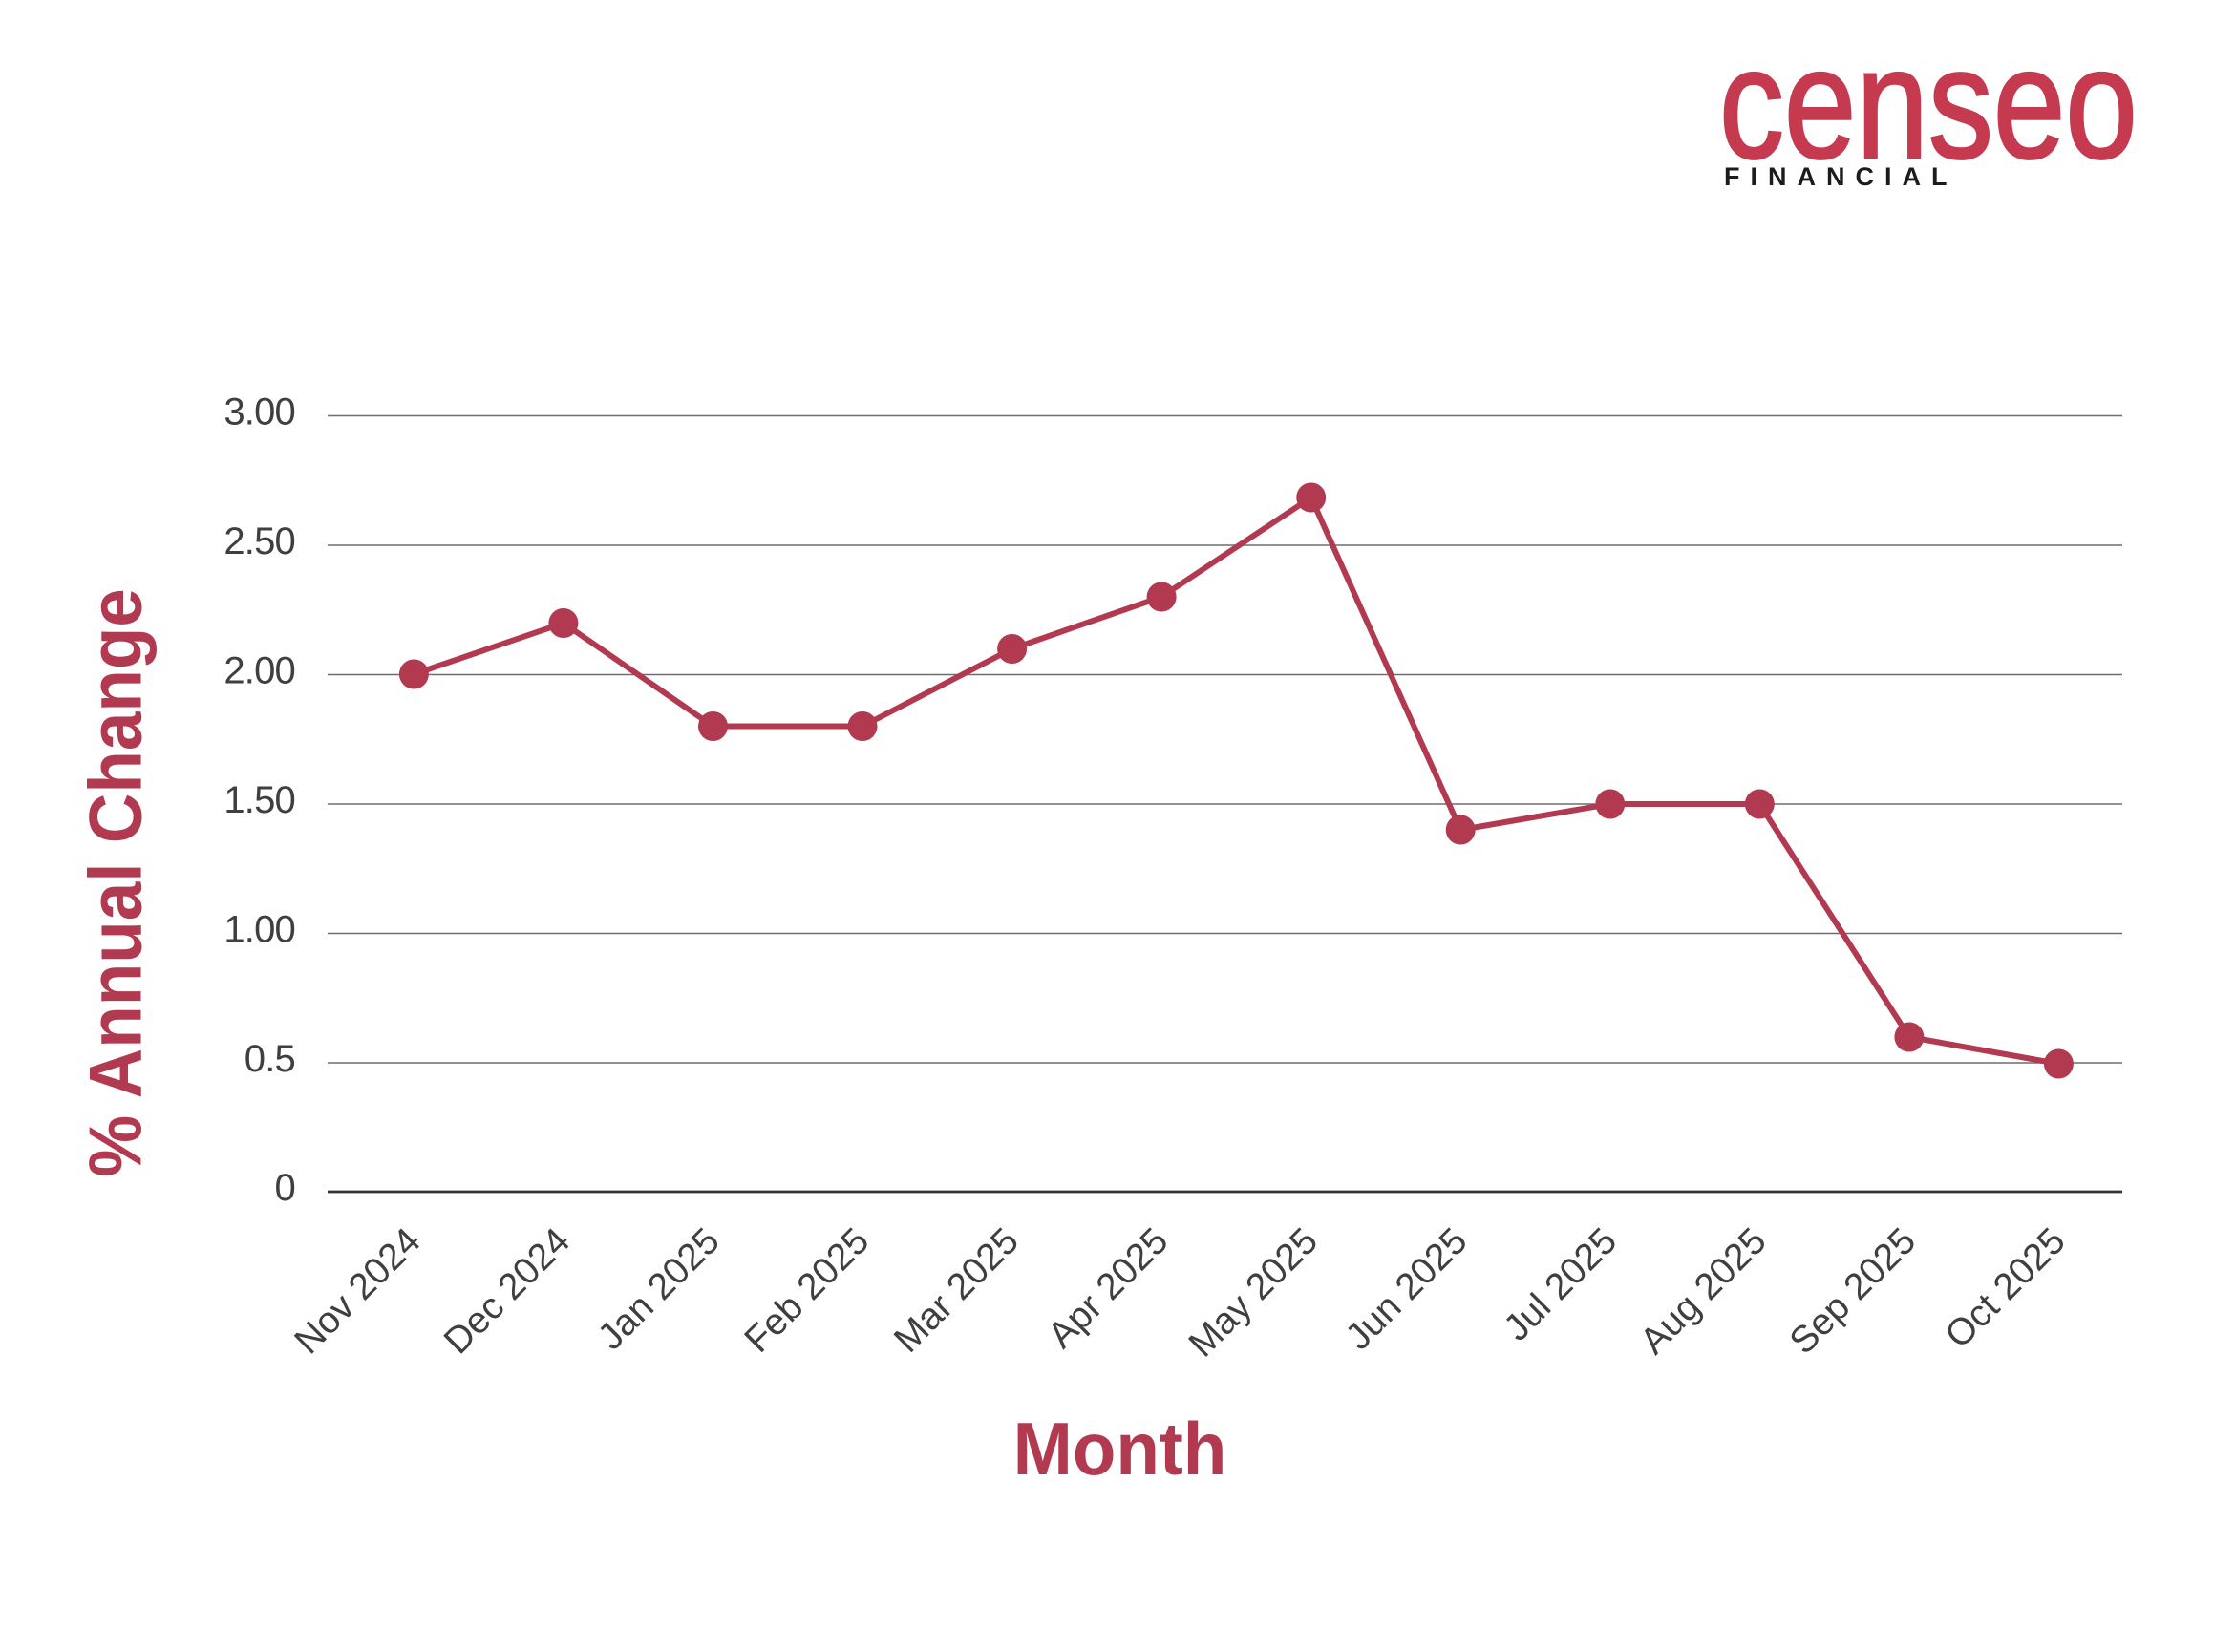  What do you see at coordinates (1120, 1450) in the screenshot?
I see `svg-text: Month` at bounding box center [1120, 1450].